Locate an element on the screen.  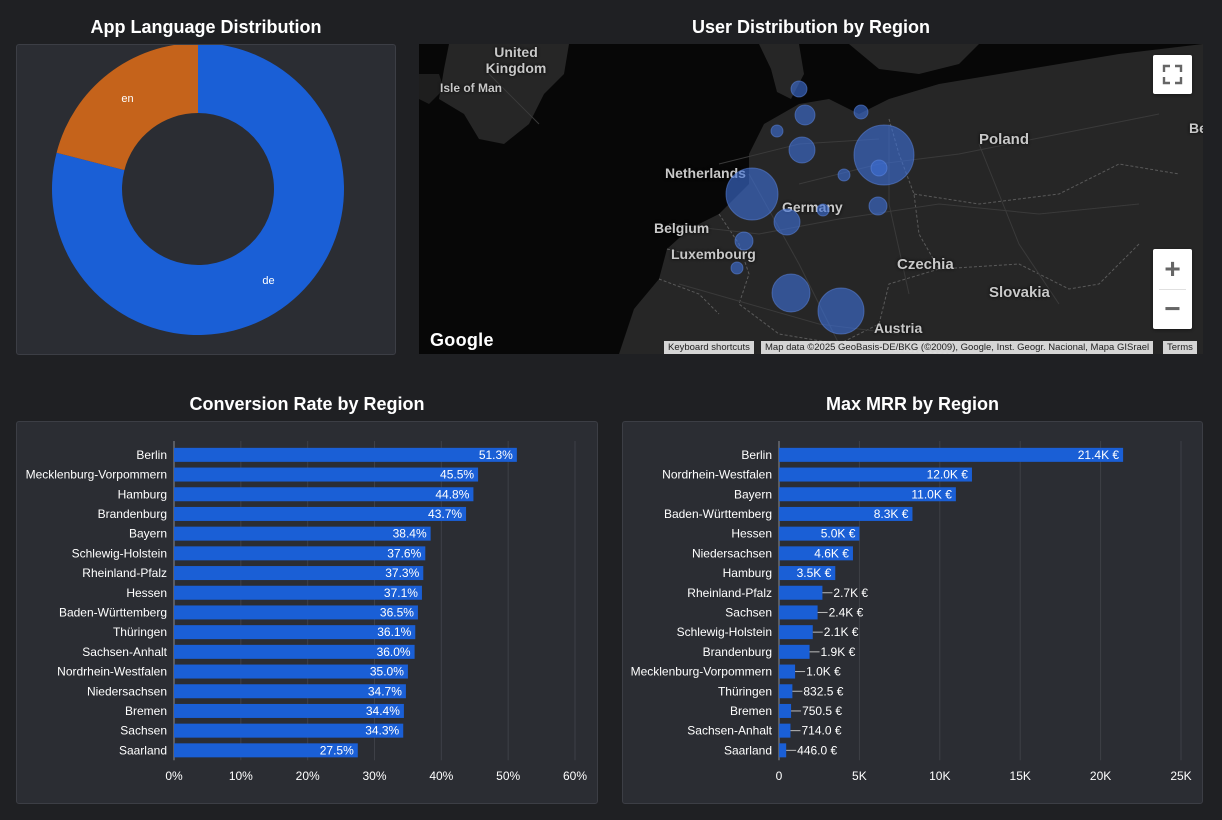
data-label-nordrhein-westfalen: 12.0K € is located at coordinates (948, 475).